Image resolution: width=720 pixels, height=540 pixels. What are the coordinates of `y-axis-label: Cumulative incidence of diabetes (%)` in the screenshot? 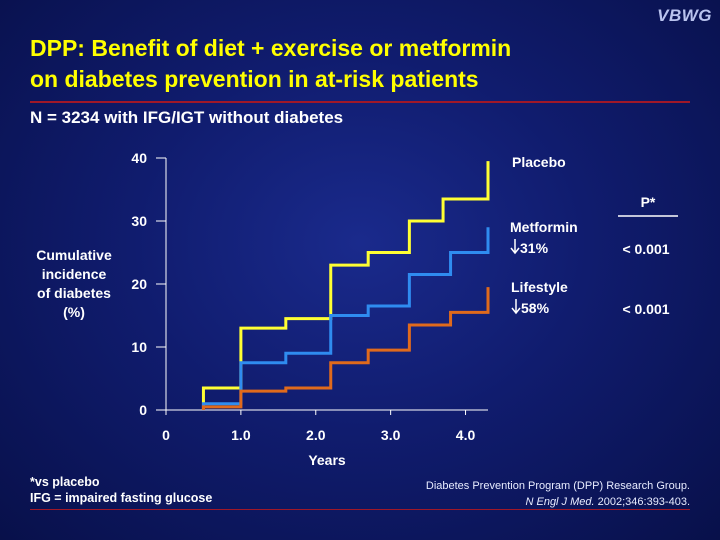 It's located at (74, 283).